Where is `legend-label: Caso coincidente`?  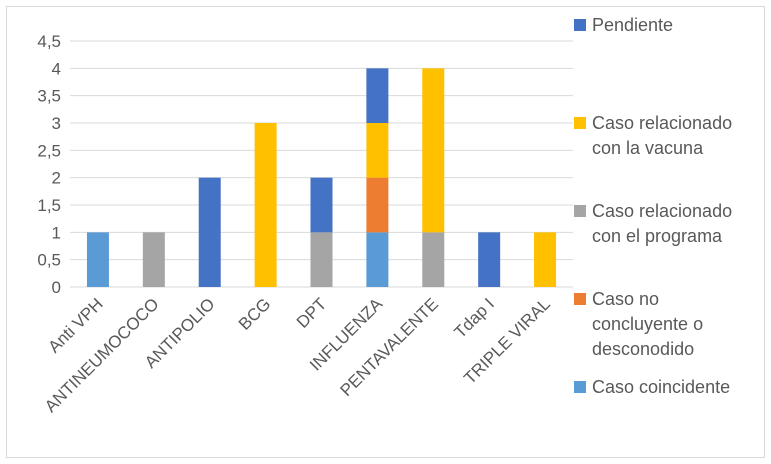
legend-label: Caso coincidente is located at coordinates (661, 387).